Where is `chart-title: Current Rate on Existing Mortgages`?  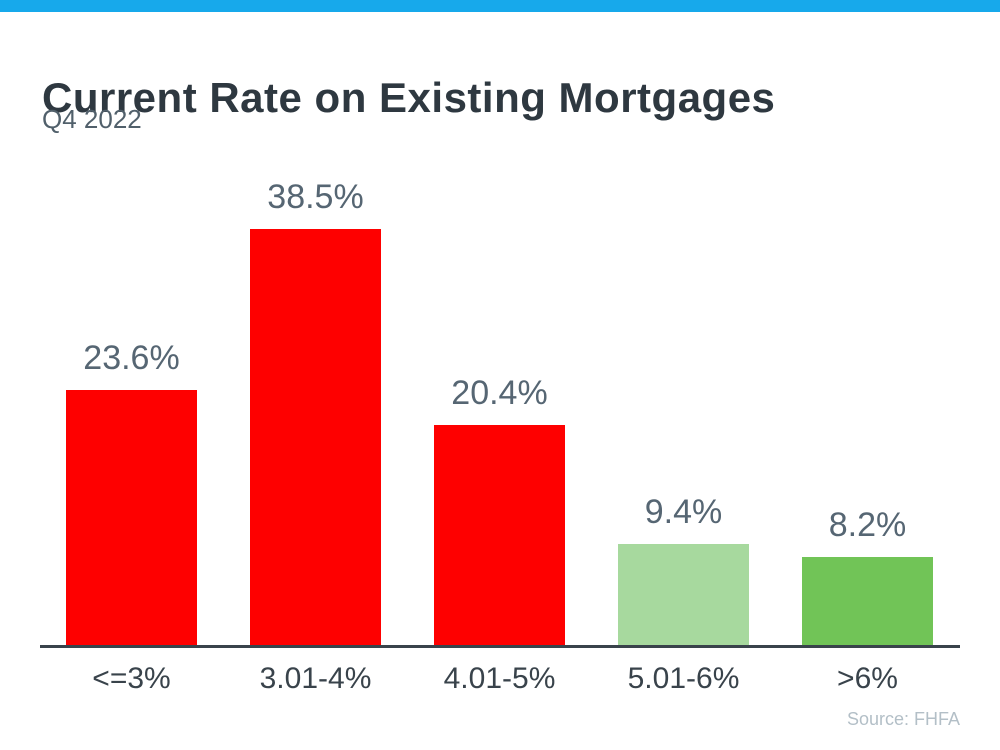
chart-title: Current Rate on Existing Mortgages is located at coordinates (409, 98).